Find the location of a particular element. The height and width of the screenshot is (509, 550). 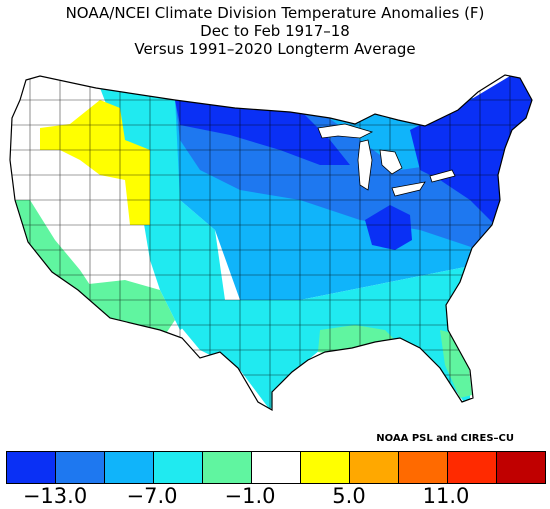

color-scale-legend is located at coordinates (276, 467).